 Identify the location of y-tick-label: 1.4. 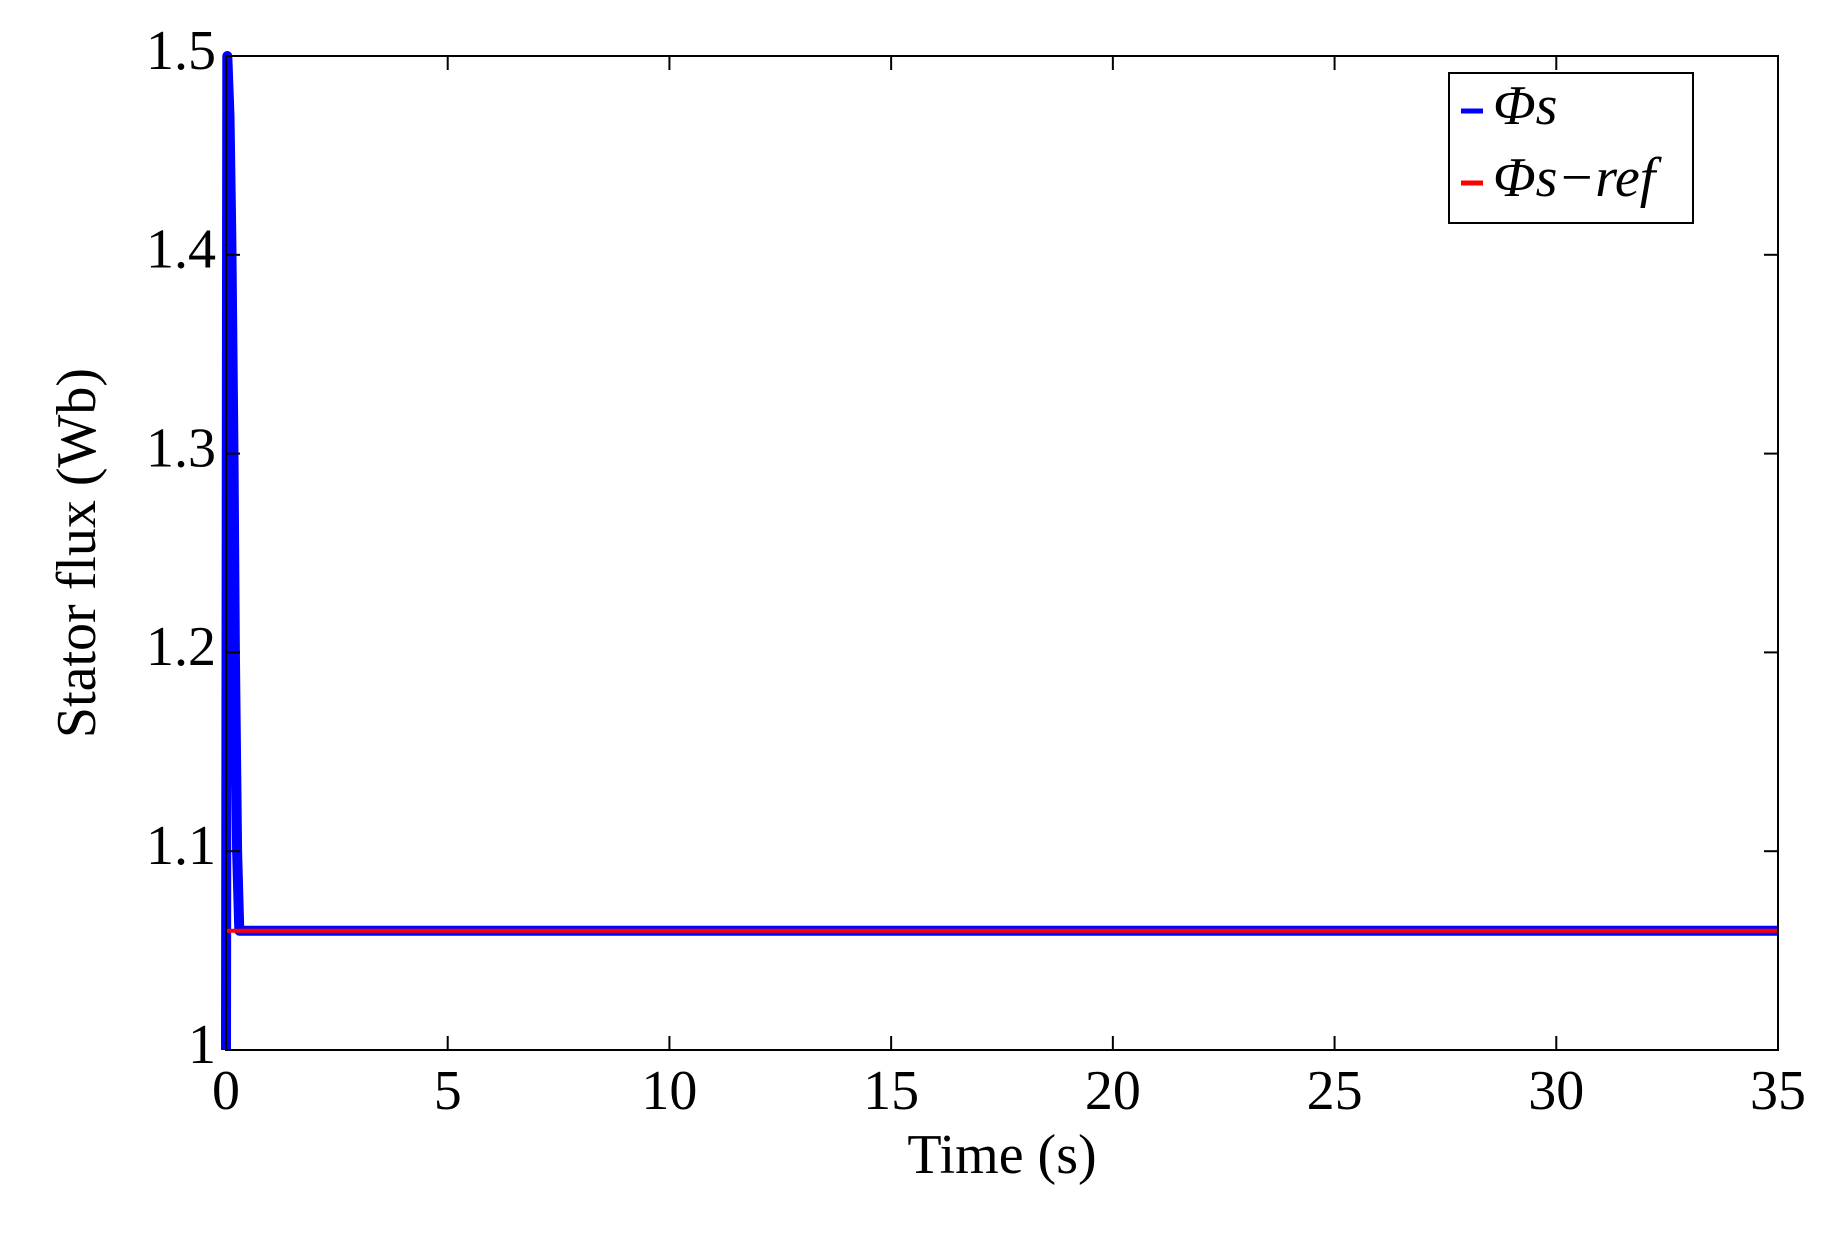
(181, 250).